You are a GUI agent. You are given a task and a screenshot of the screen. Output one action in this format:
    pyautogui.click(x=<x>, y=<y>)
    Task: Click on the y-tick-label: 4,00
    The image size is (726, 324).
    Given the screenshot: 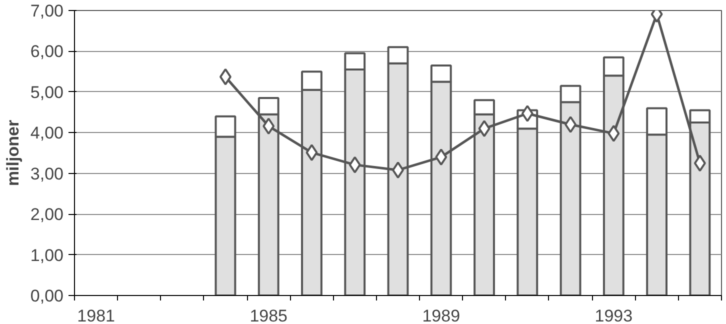 What is the action you would take?
    pyautogui.click(x=47, y=133)
    